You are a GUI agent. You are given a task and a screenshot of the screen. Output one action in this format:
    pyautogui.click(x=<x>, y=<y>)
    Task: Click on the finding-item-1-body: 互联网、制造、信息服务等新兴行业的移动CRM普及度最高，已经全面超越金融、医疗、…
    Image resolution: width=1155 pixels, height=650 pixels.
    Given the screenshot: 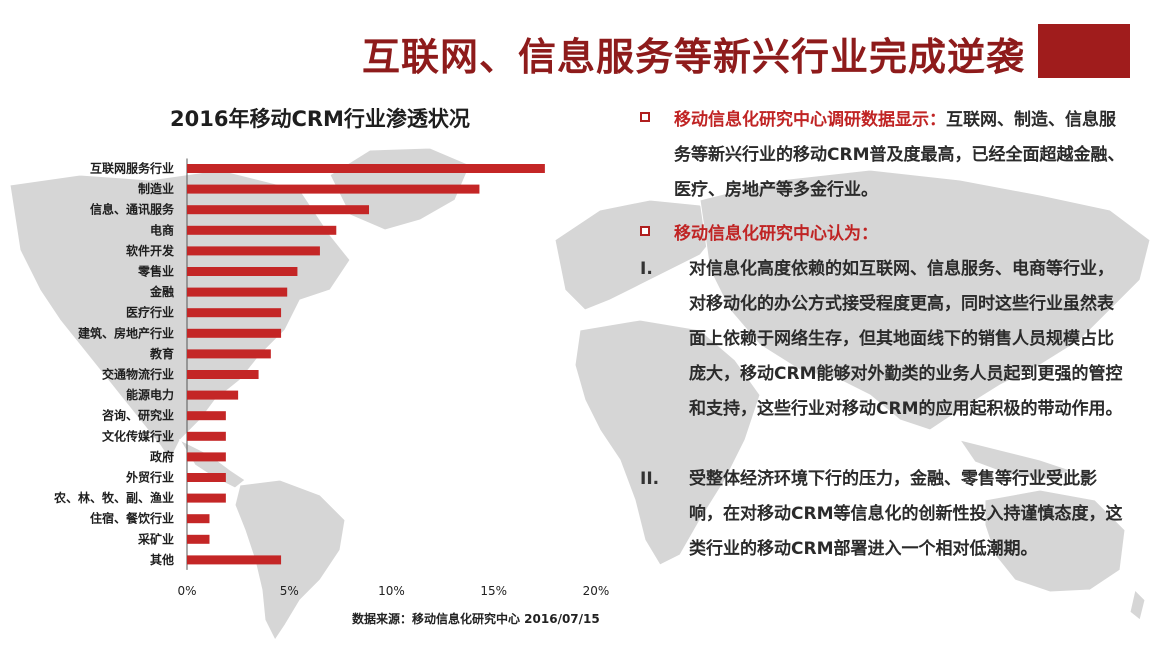 What is the action you would take?
    pyautogui.click(x=899, y=155)
    